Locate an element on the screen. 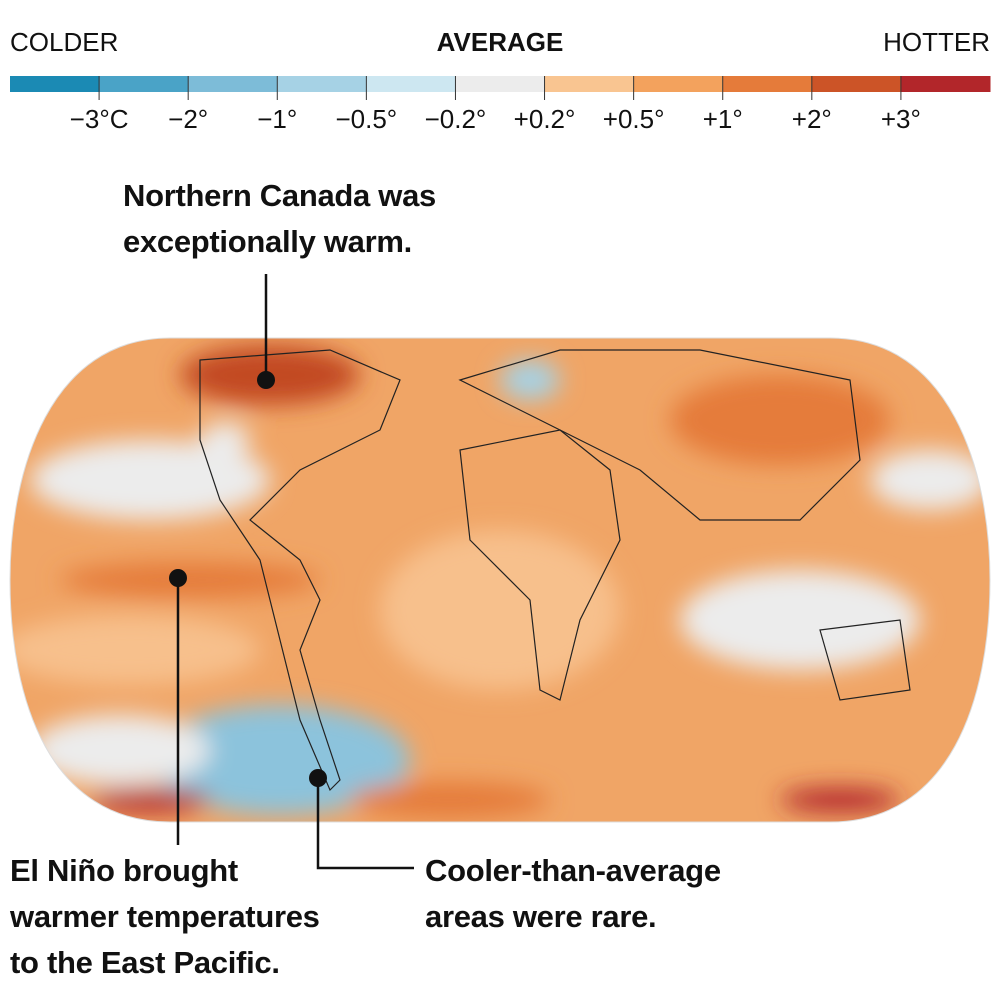 This screenshot has width=1000, height=1000. legend-tick-label: +3° is located at coordinates (901, 119).